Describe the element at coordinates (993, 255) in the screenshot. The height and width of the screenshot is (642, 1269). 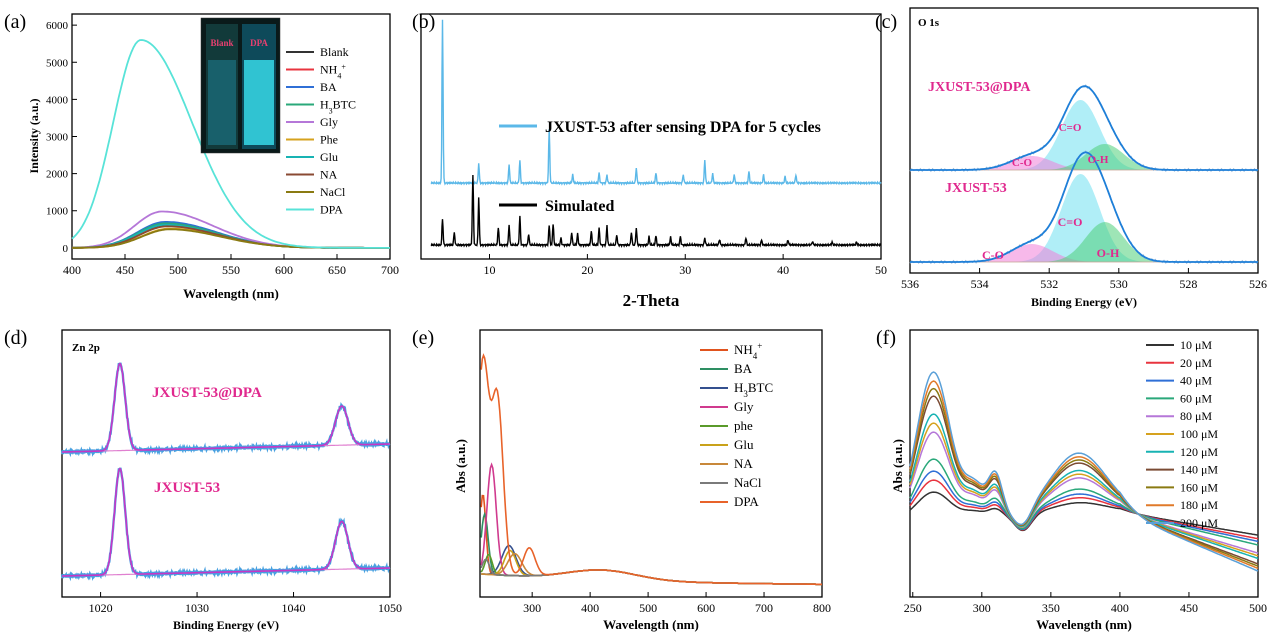
I see `c-comp-c-o2: C-O` at that location.